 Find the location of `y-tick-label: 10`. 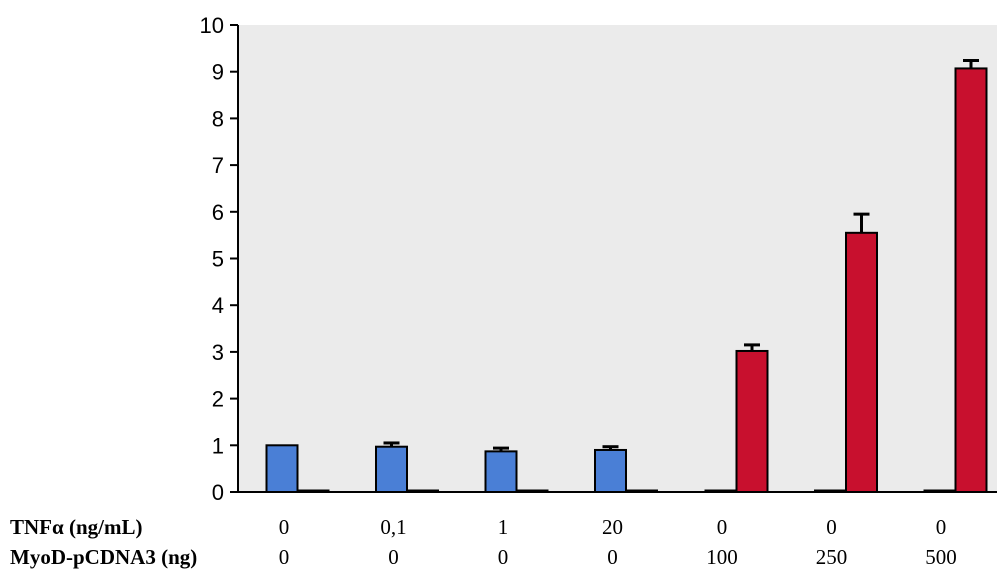

y-tick-label: 10 is located at coordinates (212, 25).